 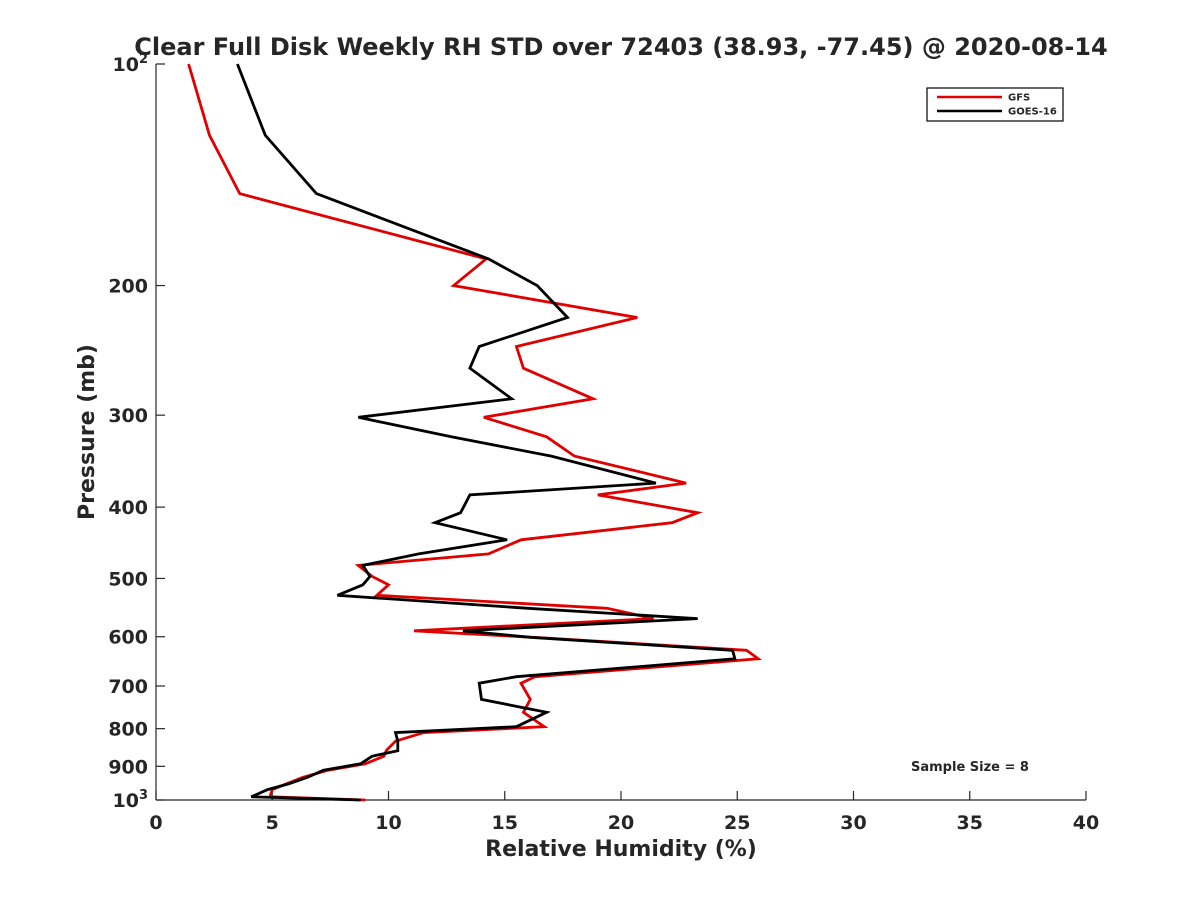 I want to click on y-tick-base: 300, so click(x=128, y=416).